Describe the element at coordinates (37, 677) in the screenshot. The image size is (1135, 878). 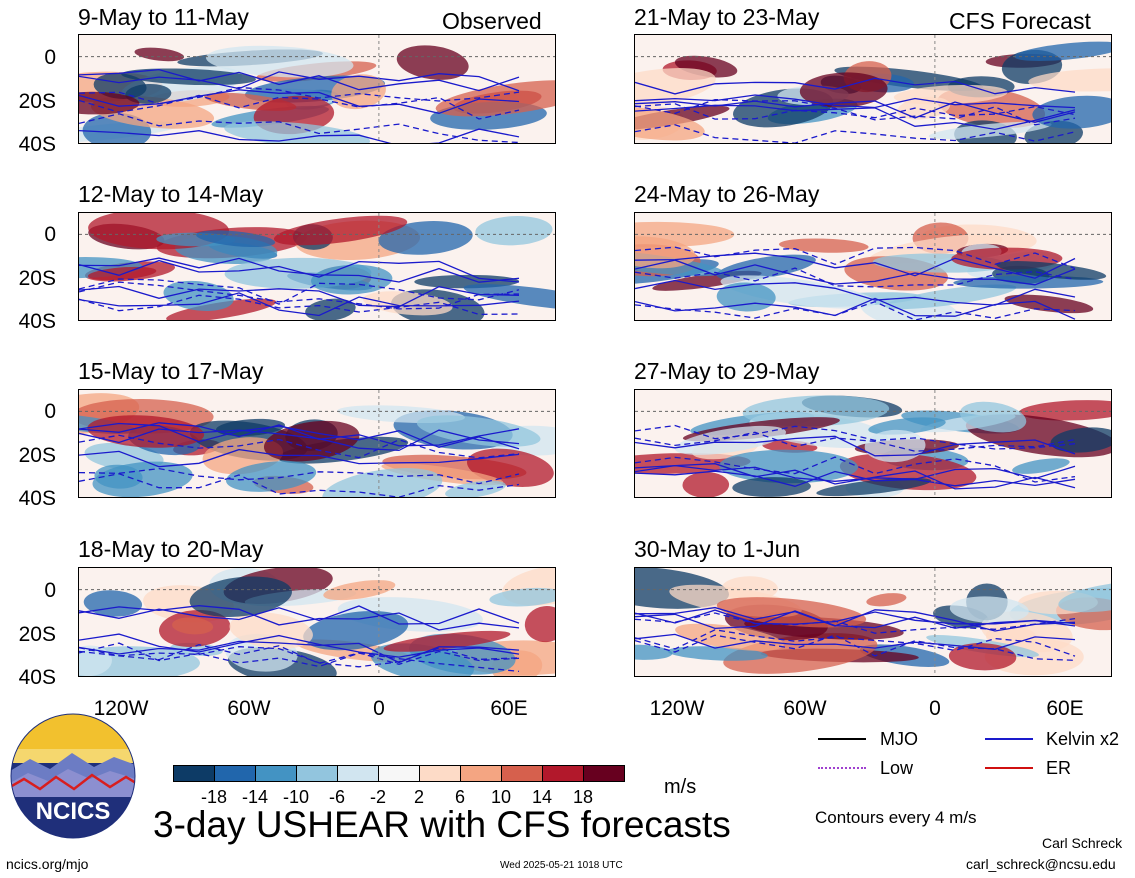
I see `ylab-r4-40s: 40S` at that location.